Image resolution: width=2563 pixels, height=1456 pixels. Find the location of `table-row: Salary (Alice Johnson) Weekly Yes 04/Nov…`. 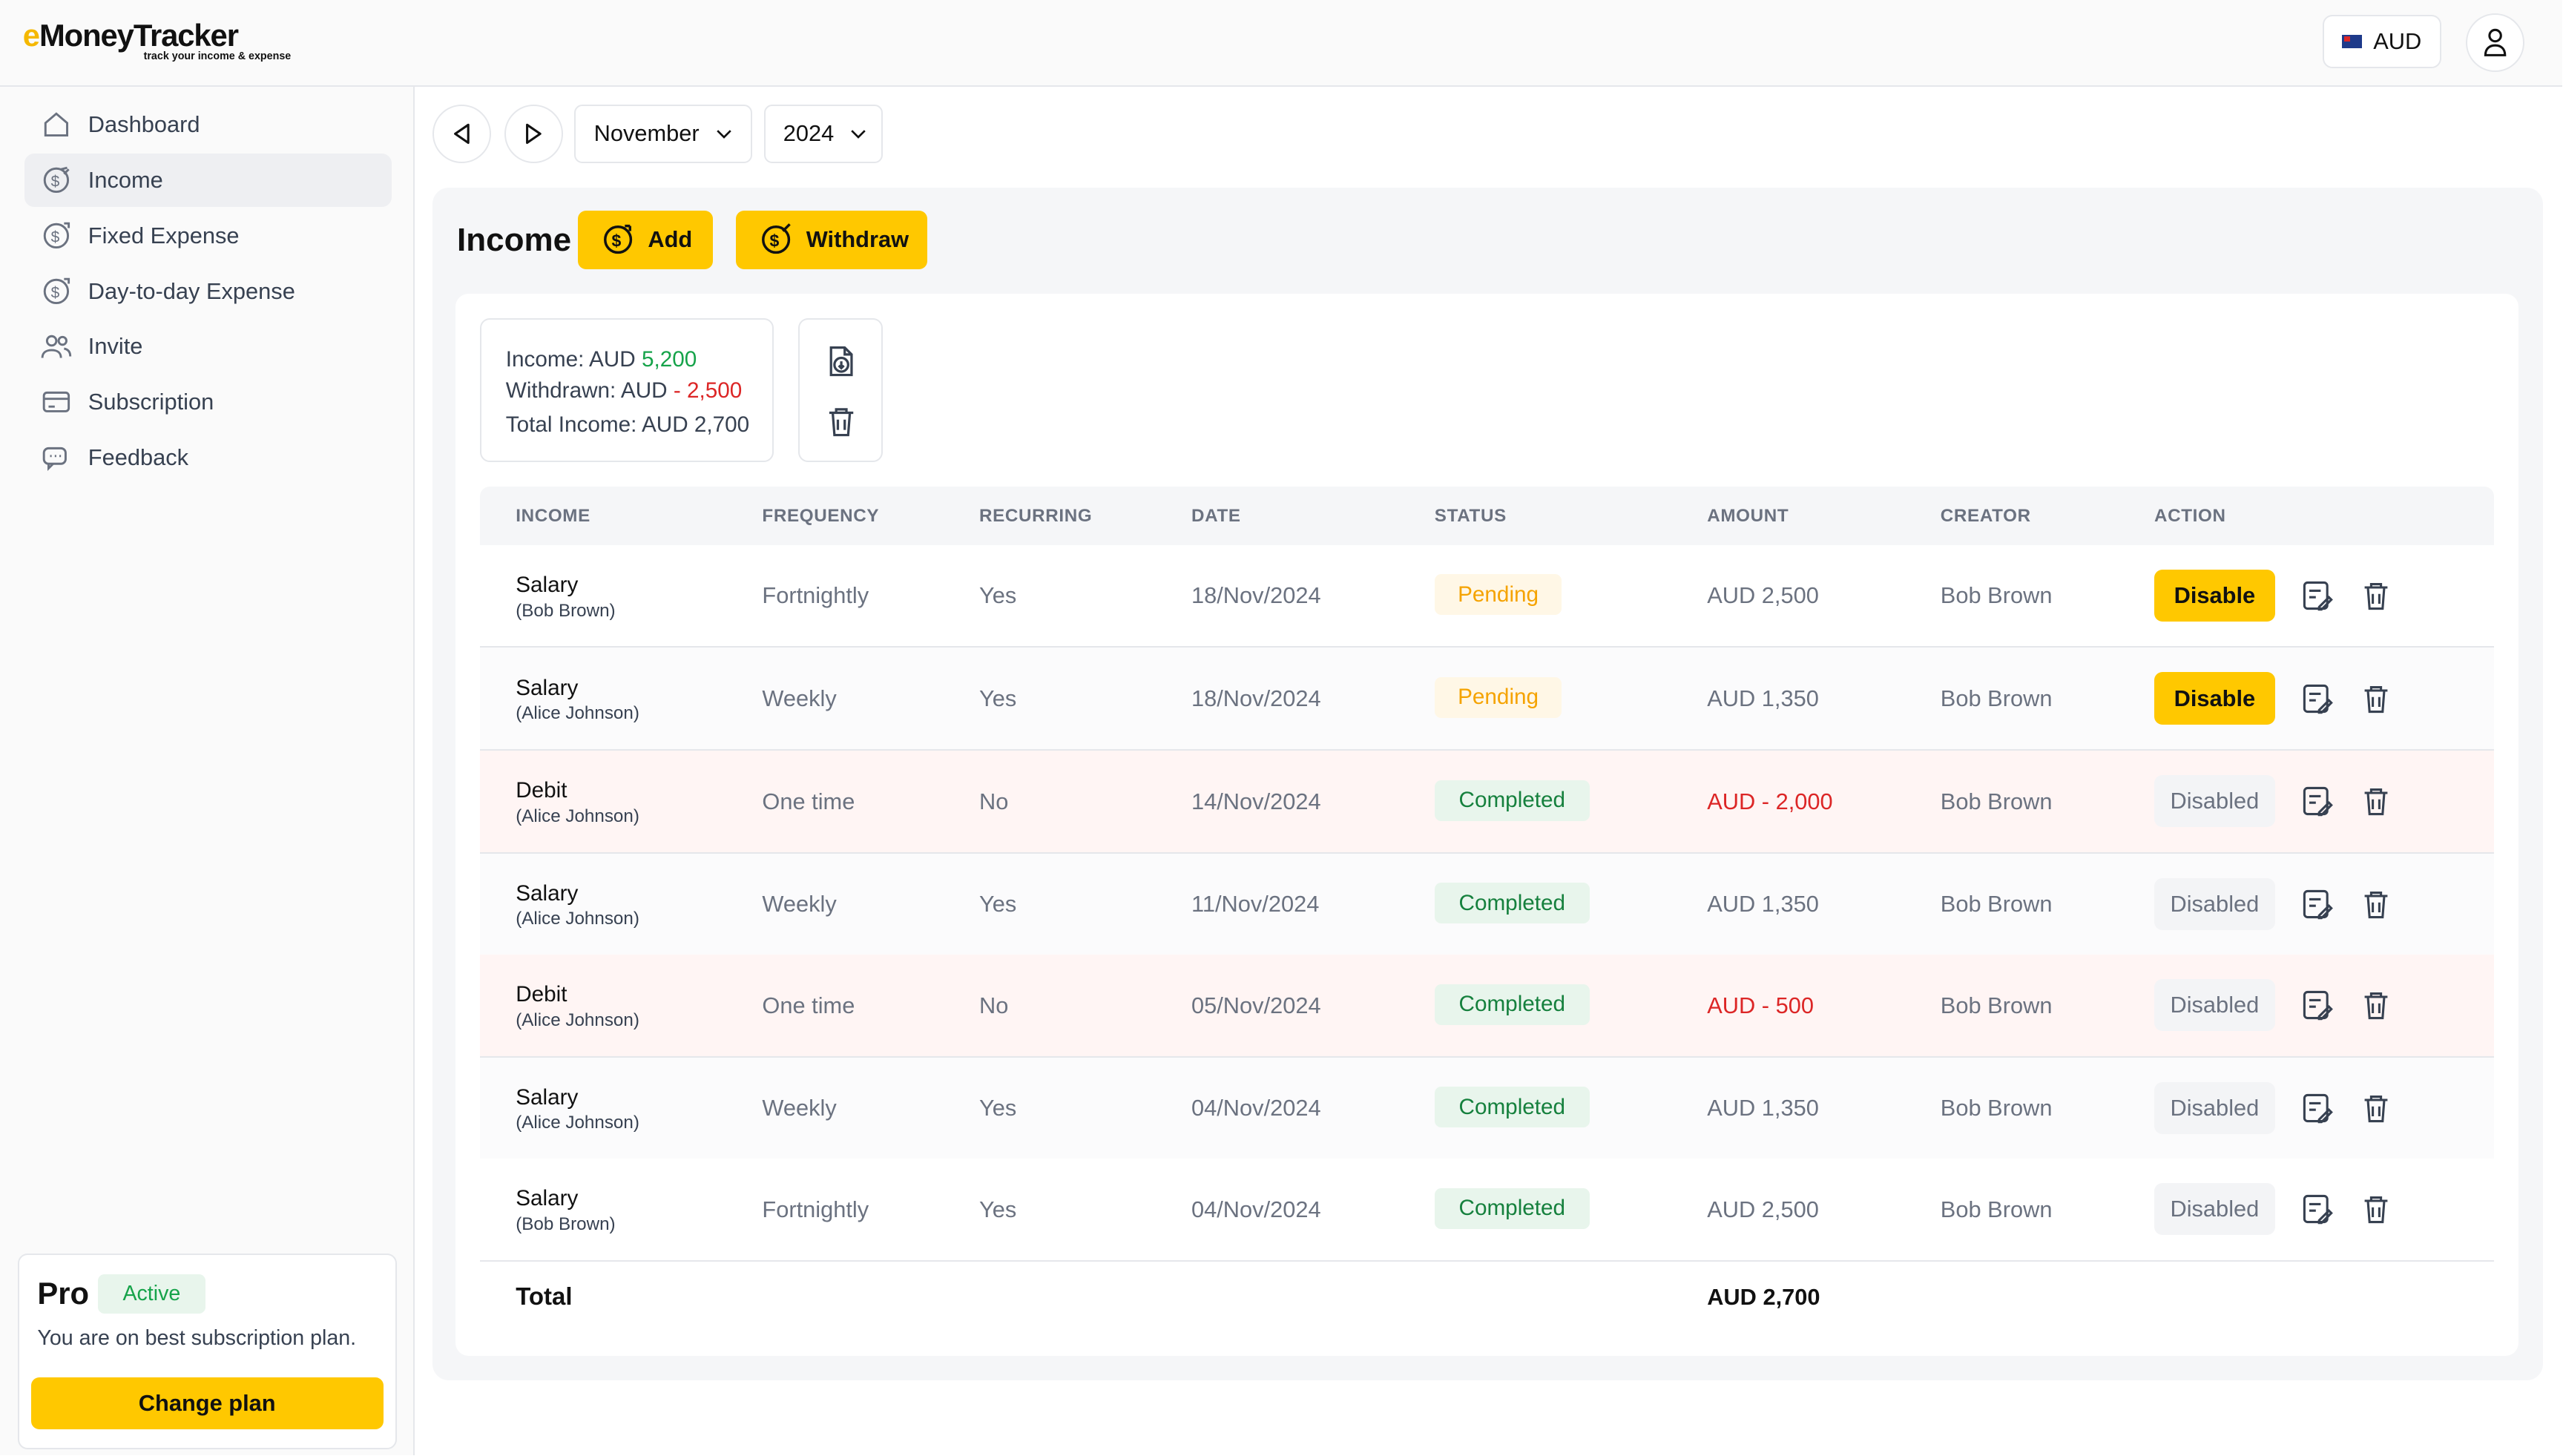

table-row: Salary (Alice Johnson) Weekly Yes 04/Nov… is located at coordinates (1486, 1109).